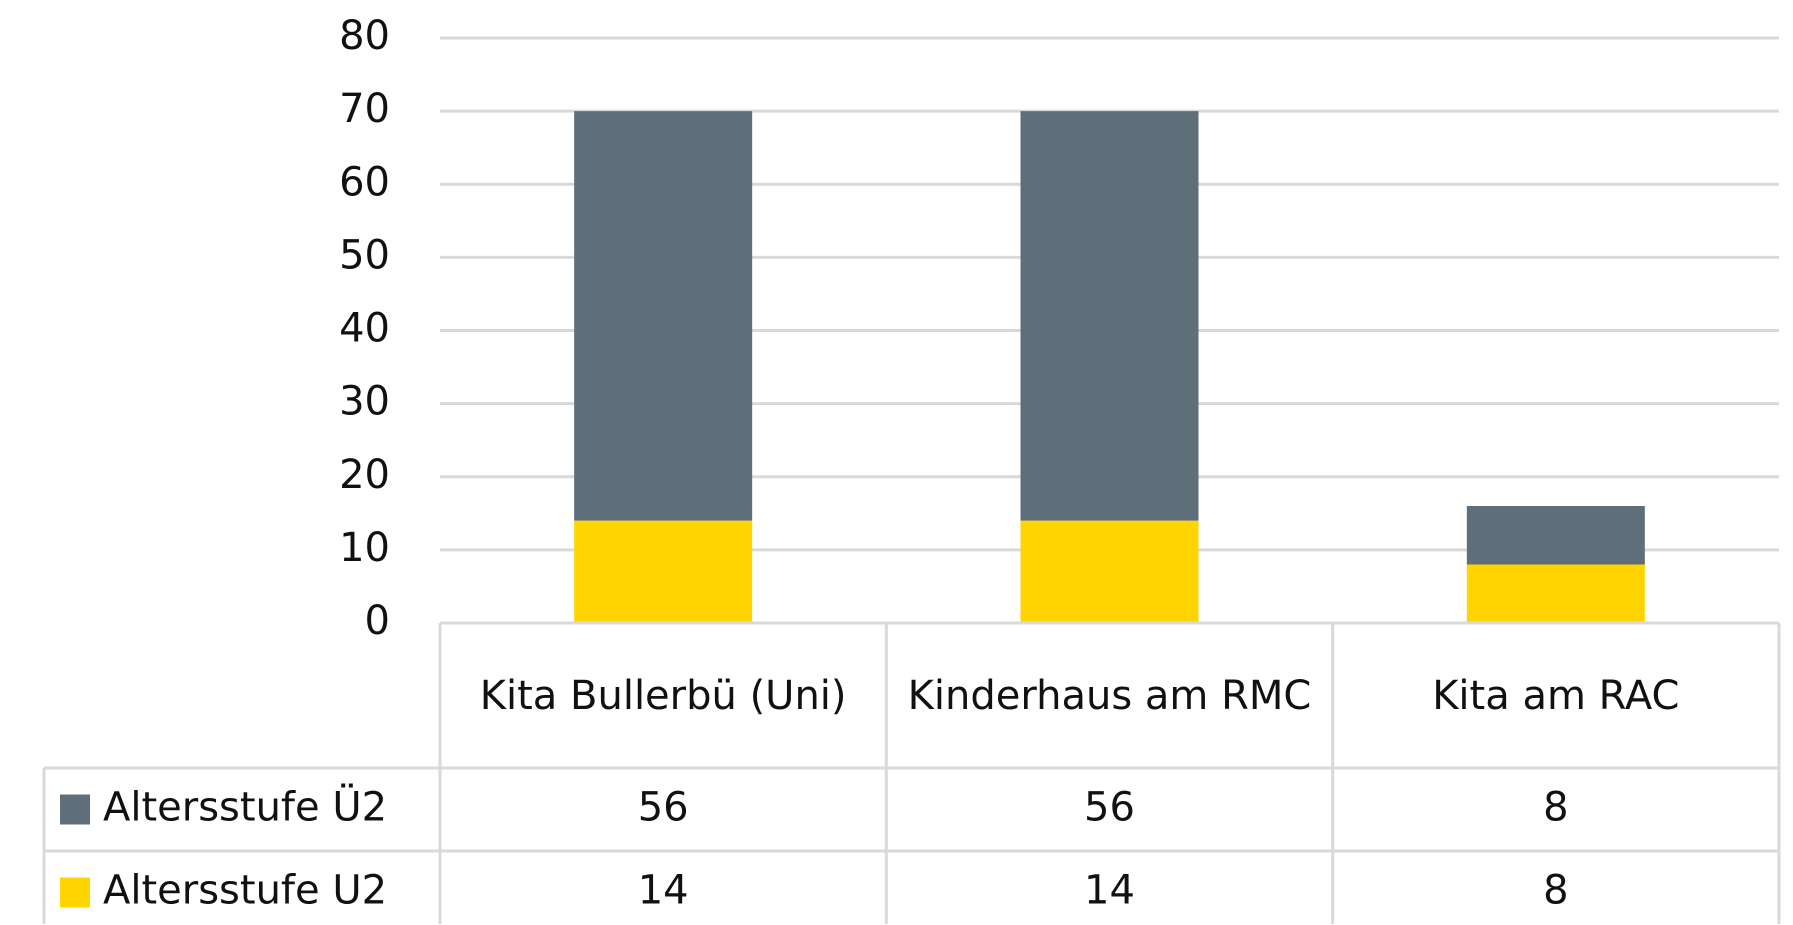  I want to click on x-tick-label-box: Kinderhaus am RMC, so click(1109, 695).